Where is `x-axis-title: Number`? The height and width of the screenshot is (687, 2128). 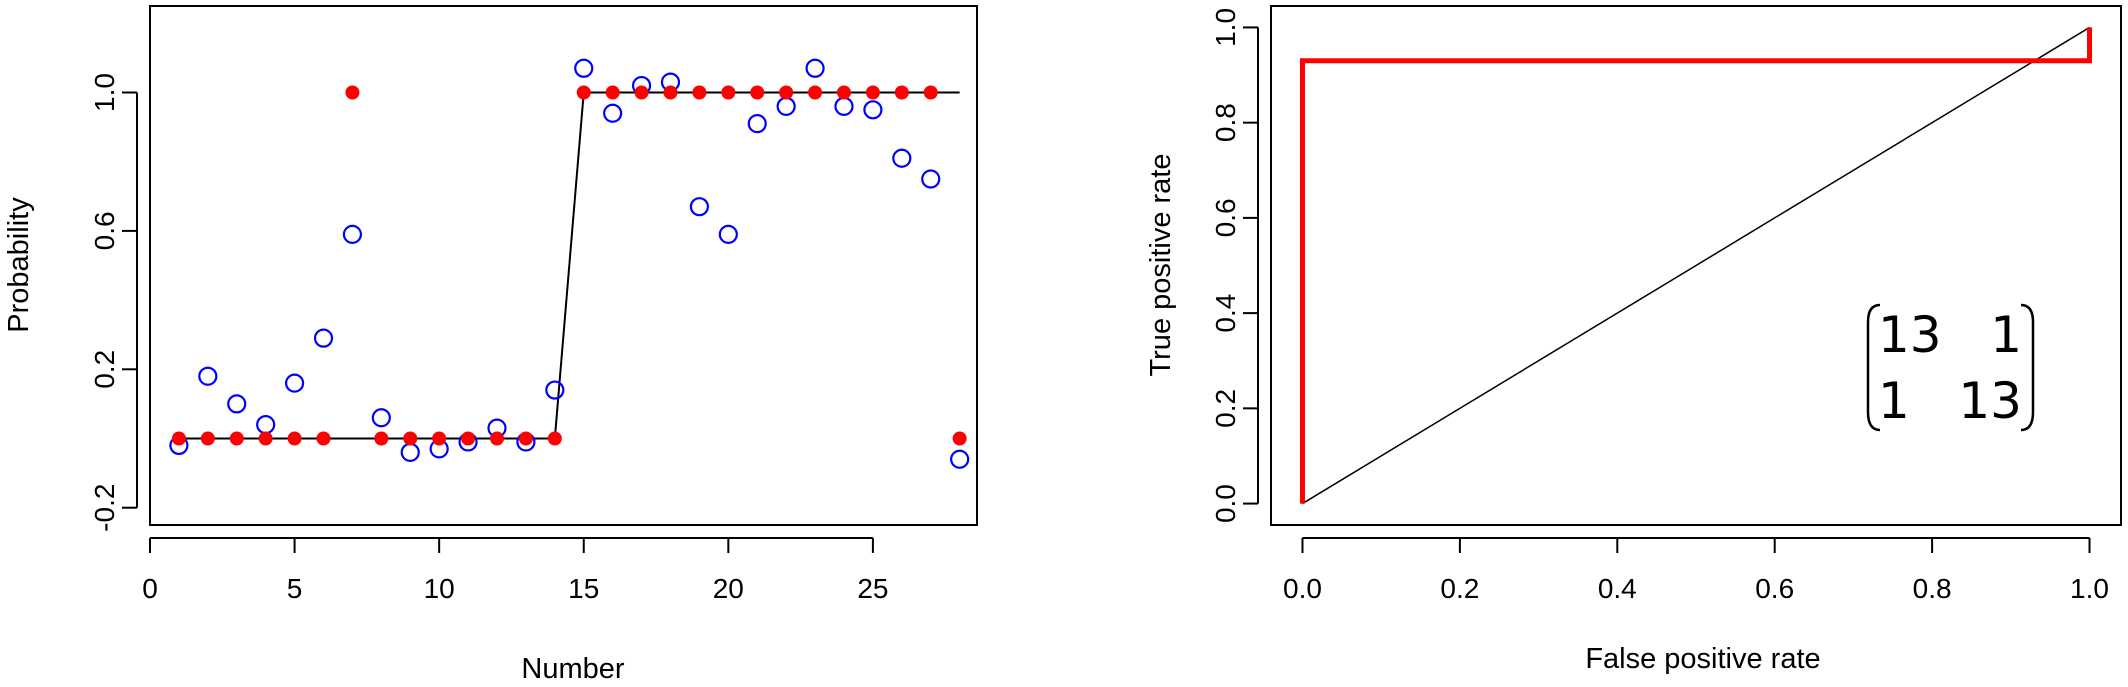 x-axis-title: Number is located at coordinates (572, 669).